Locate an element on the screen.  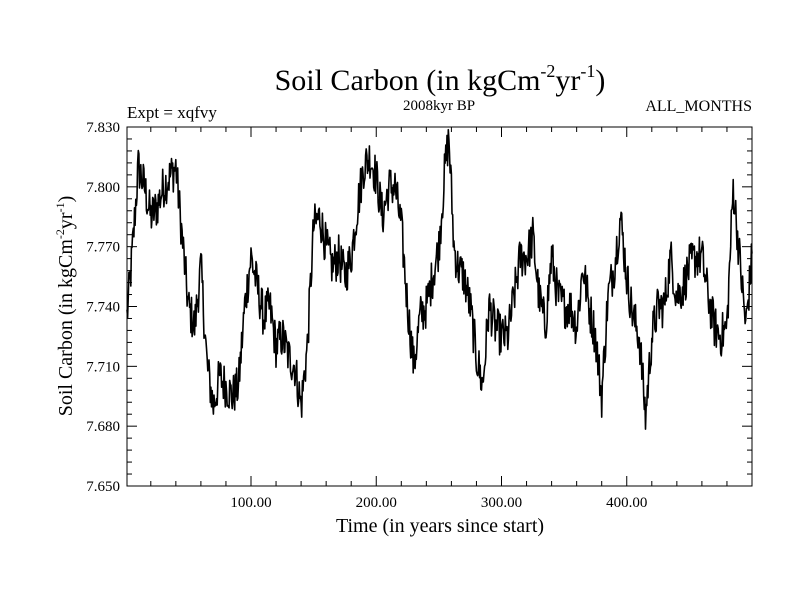
chart-title-sup2: -1 is located at coordinates (587, 71).